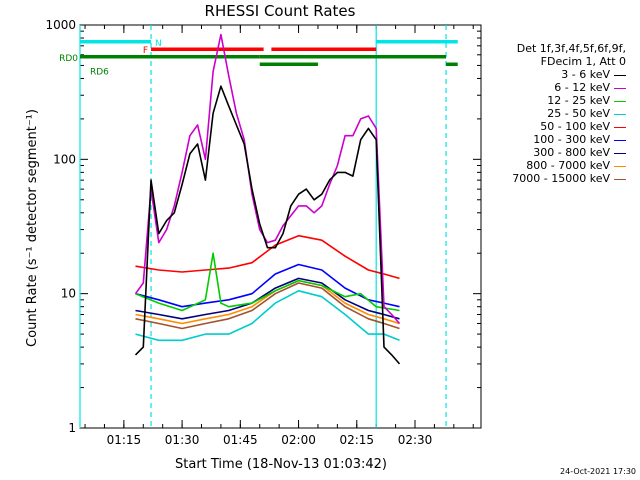 This screenshot has height=480, width=640. I want to click on legend-entry: 100 - 300 keV, so click(579, 139).